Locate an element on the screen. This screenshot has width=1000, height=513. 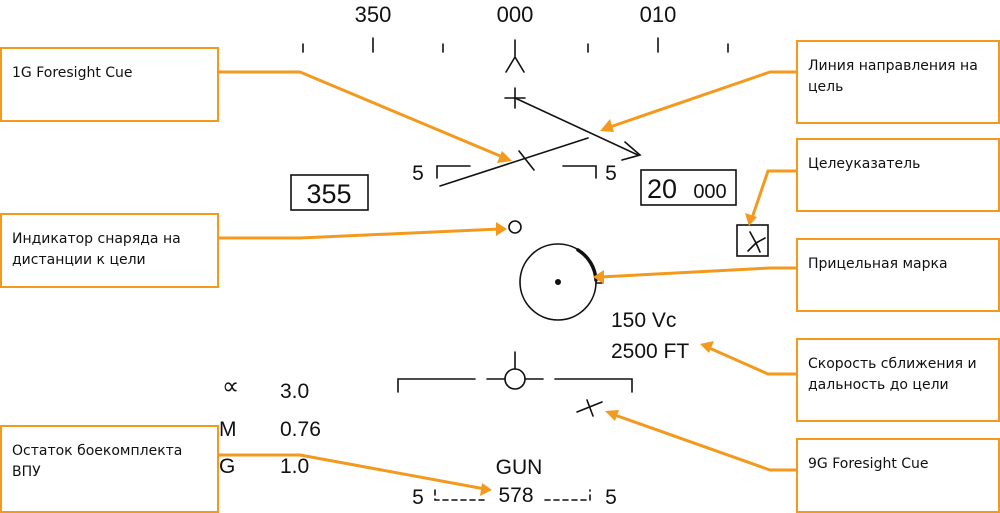
arrowhead-foresight-1g is located at coordinates (504, 157).